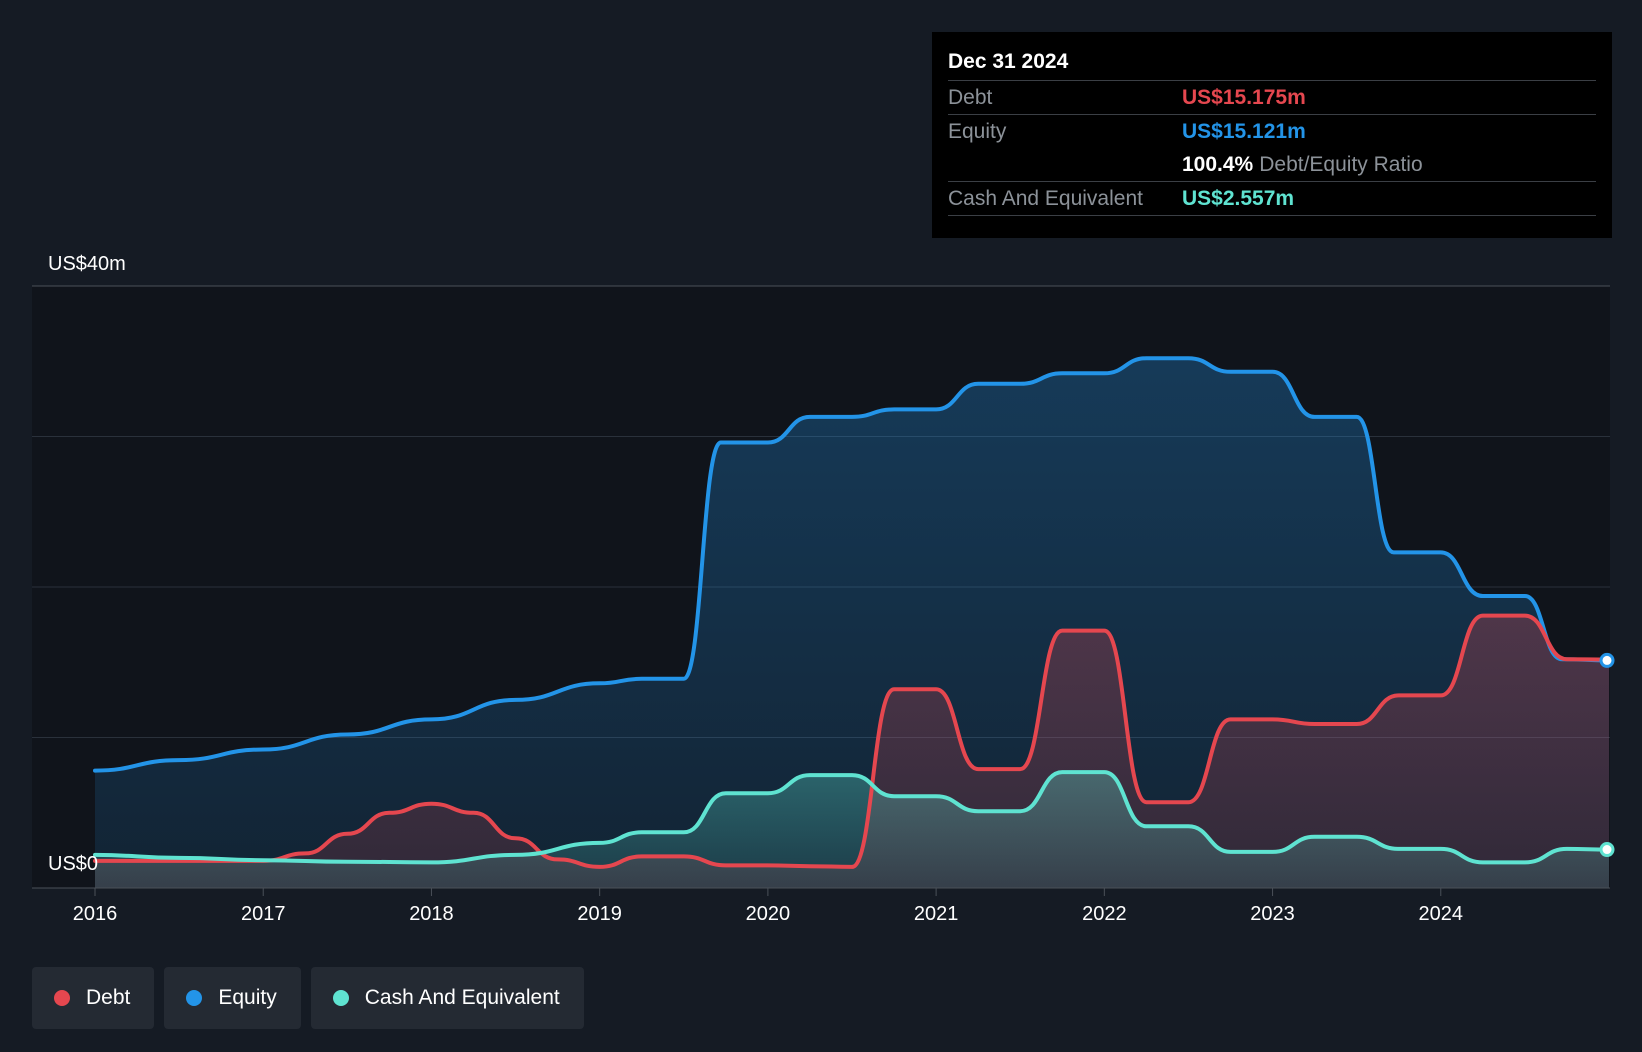  I want to click on tooltip-debt-row: Debt US$15.175m, so click(1272, 98).